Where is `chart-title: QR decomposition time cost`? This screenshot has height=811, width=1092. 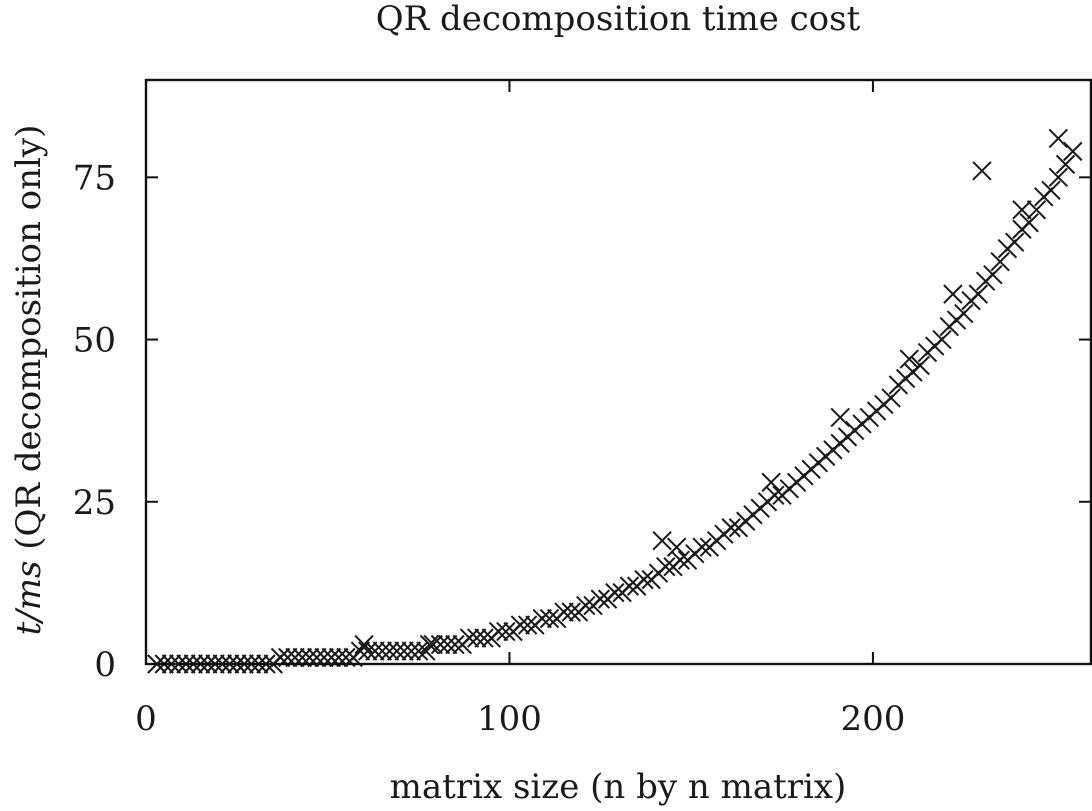 chart-title: QR decomposition time cost is located at coordinates (618, 19).